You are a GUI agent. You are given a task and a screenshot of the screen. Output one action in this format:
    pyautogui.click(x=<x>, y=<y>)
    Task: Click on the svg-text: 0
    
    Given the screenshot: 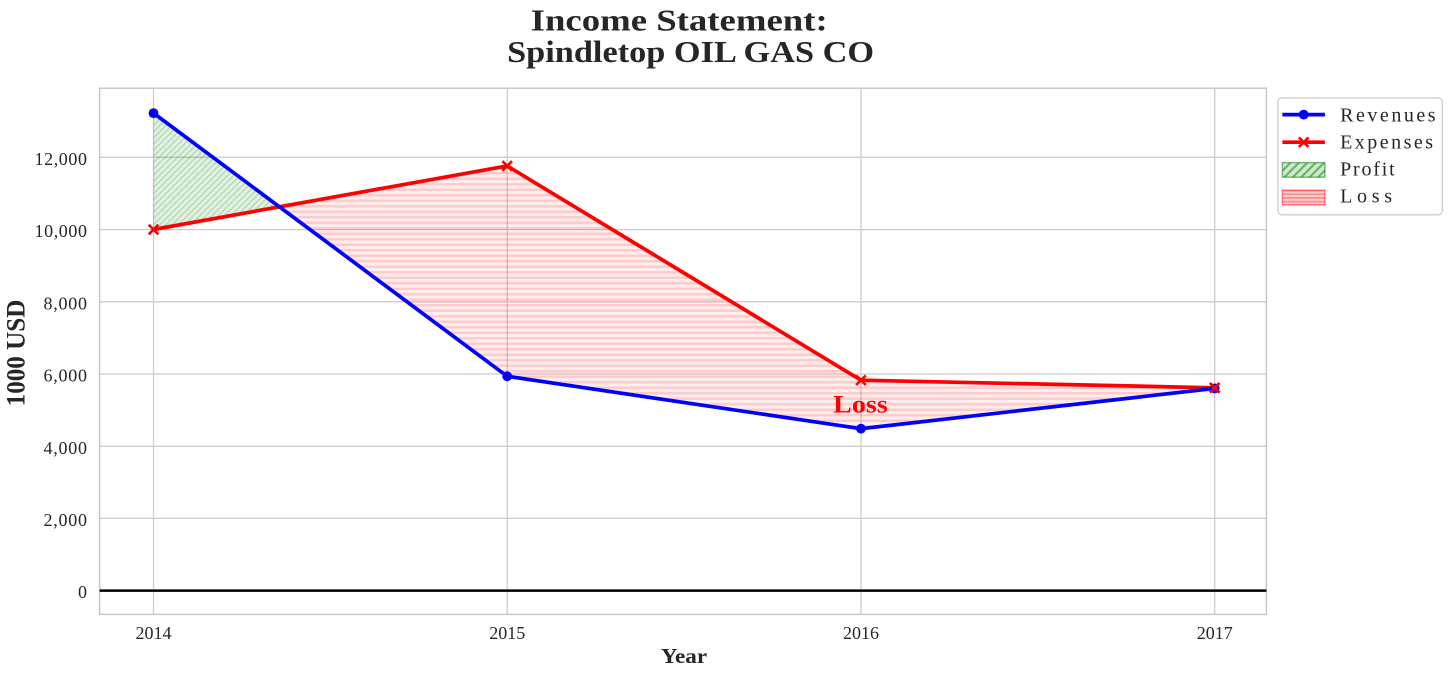 What is the action you would take?
    pyautogui.click(x=82, y=592)
    